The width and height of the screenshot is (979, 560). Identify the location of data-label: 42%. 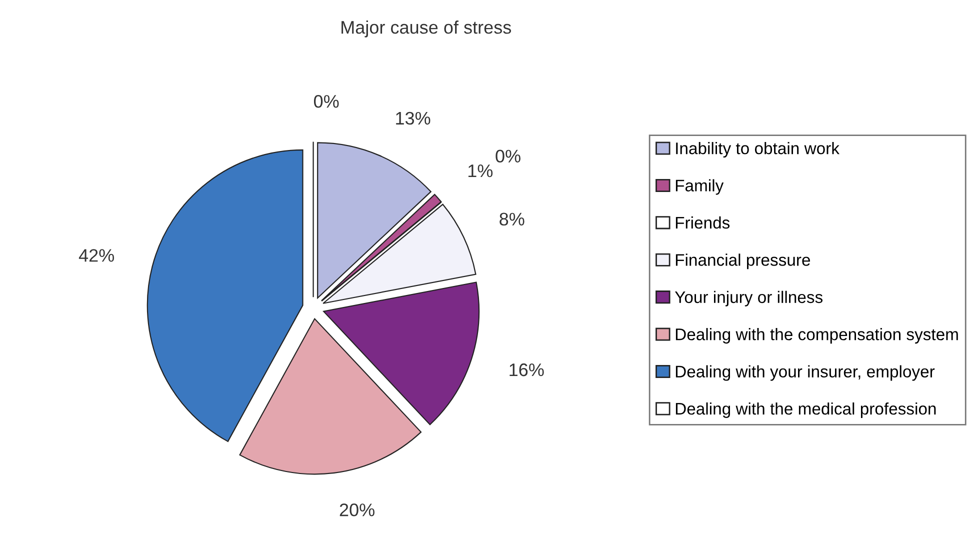
(96, 255).